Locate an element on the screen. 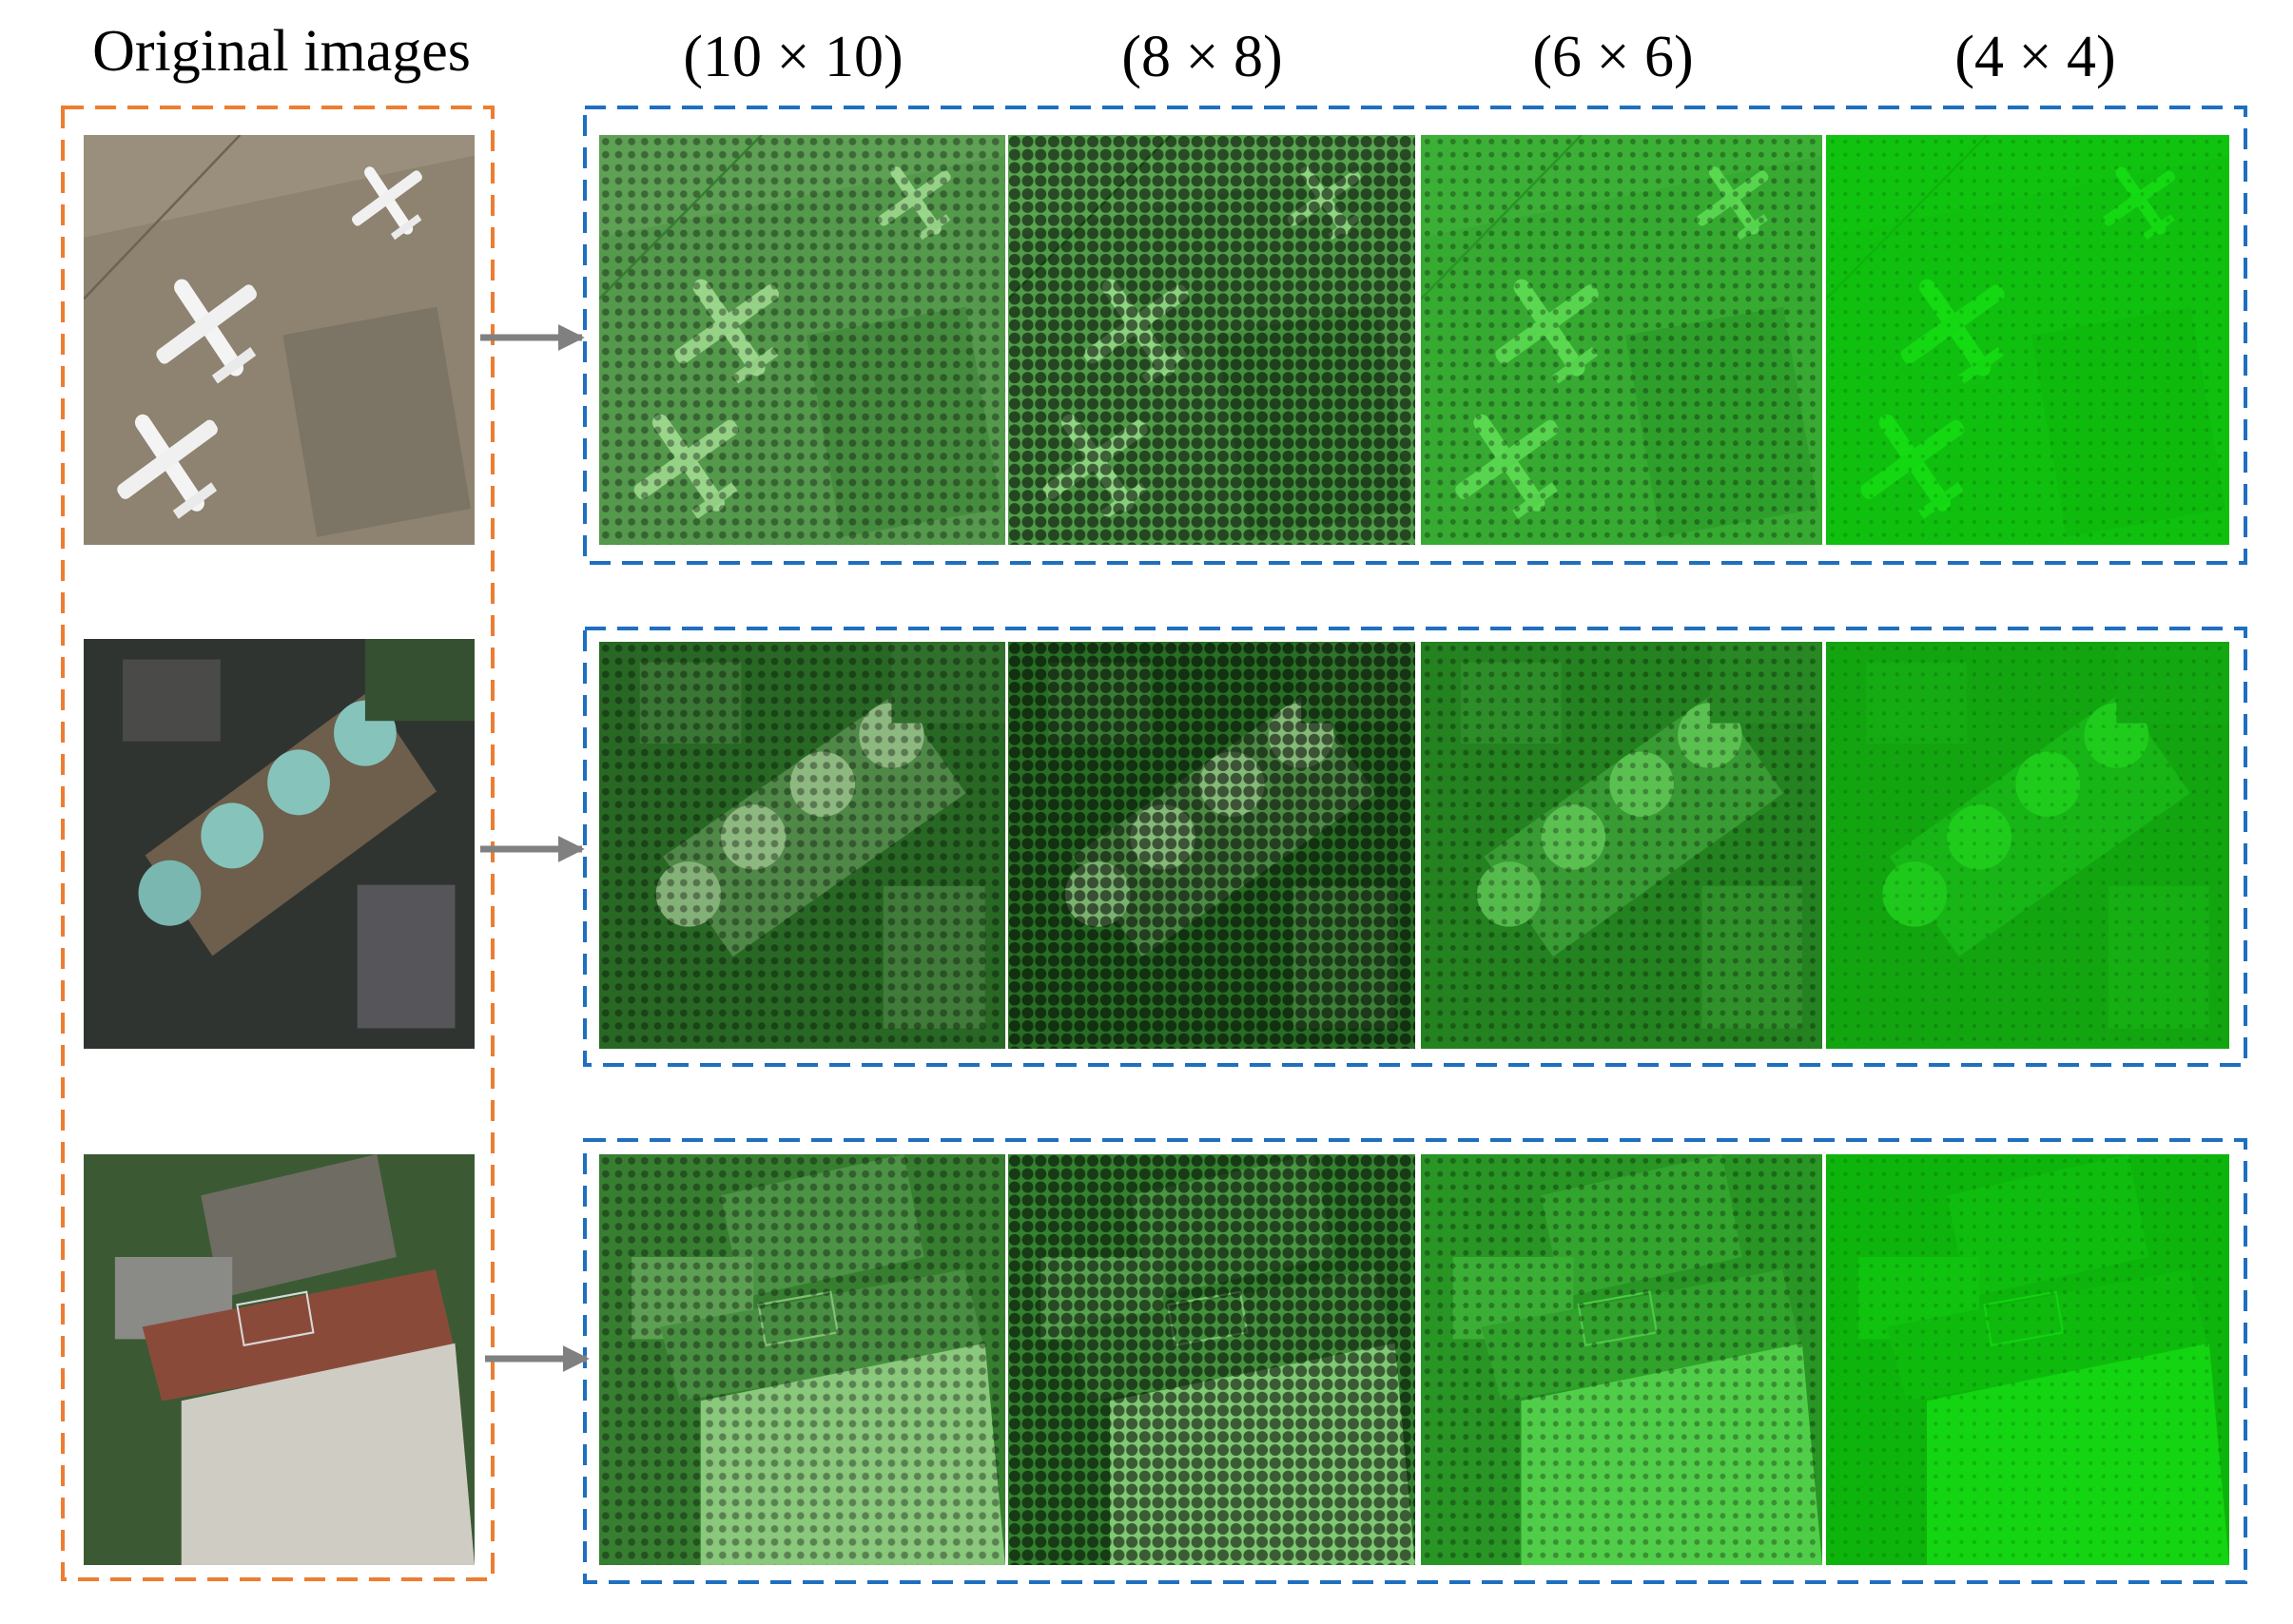  original-title: Original images is located at coordinates (281, 51).